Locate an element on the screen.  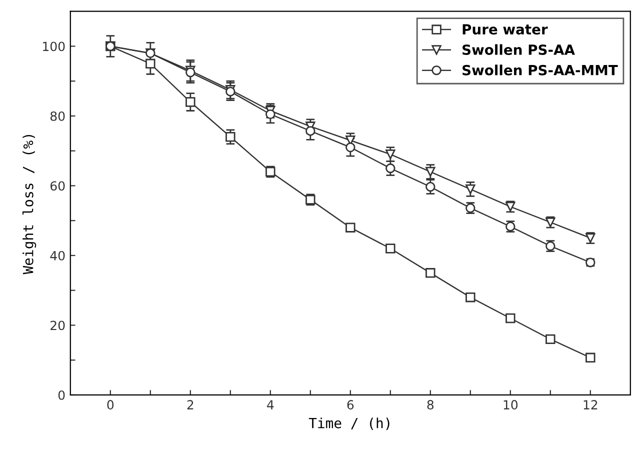
legend-label: Swollen PS-AA-MMT is located at coordinates (540, 70).